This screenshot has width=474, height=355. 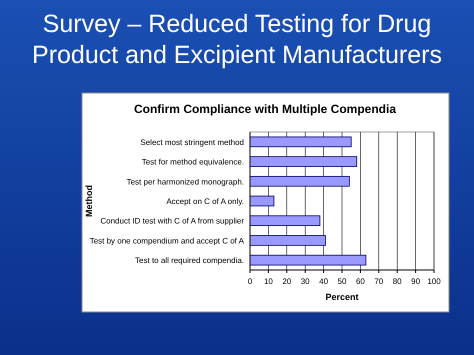 What do you see at coordinates (265, 109) in the screenshot?
I see `chart-subtitle: Confirm Compliance with Multiple Compendia` at bounding box center [265, 109].